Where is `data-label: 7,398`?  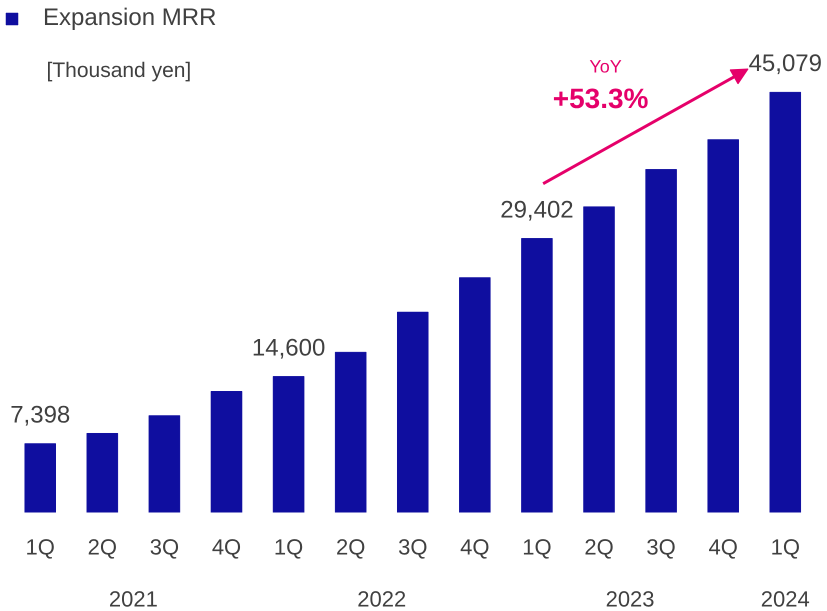 data-label: 7,398 is located at coordinates (40, 415).